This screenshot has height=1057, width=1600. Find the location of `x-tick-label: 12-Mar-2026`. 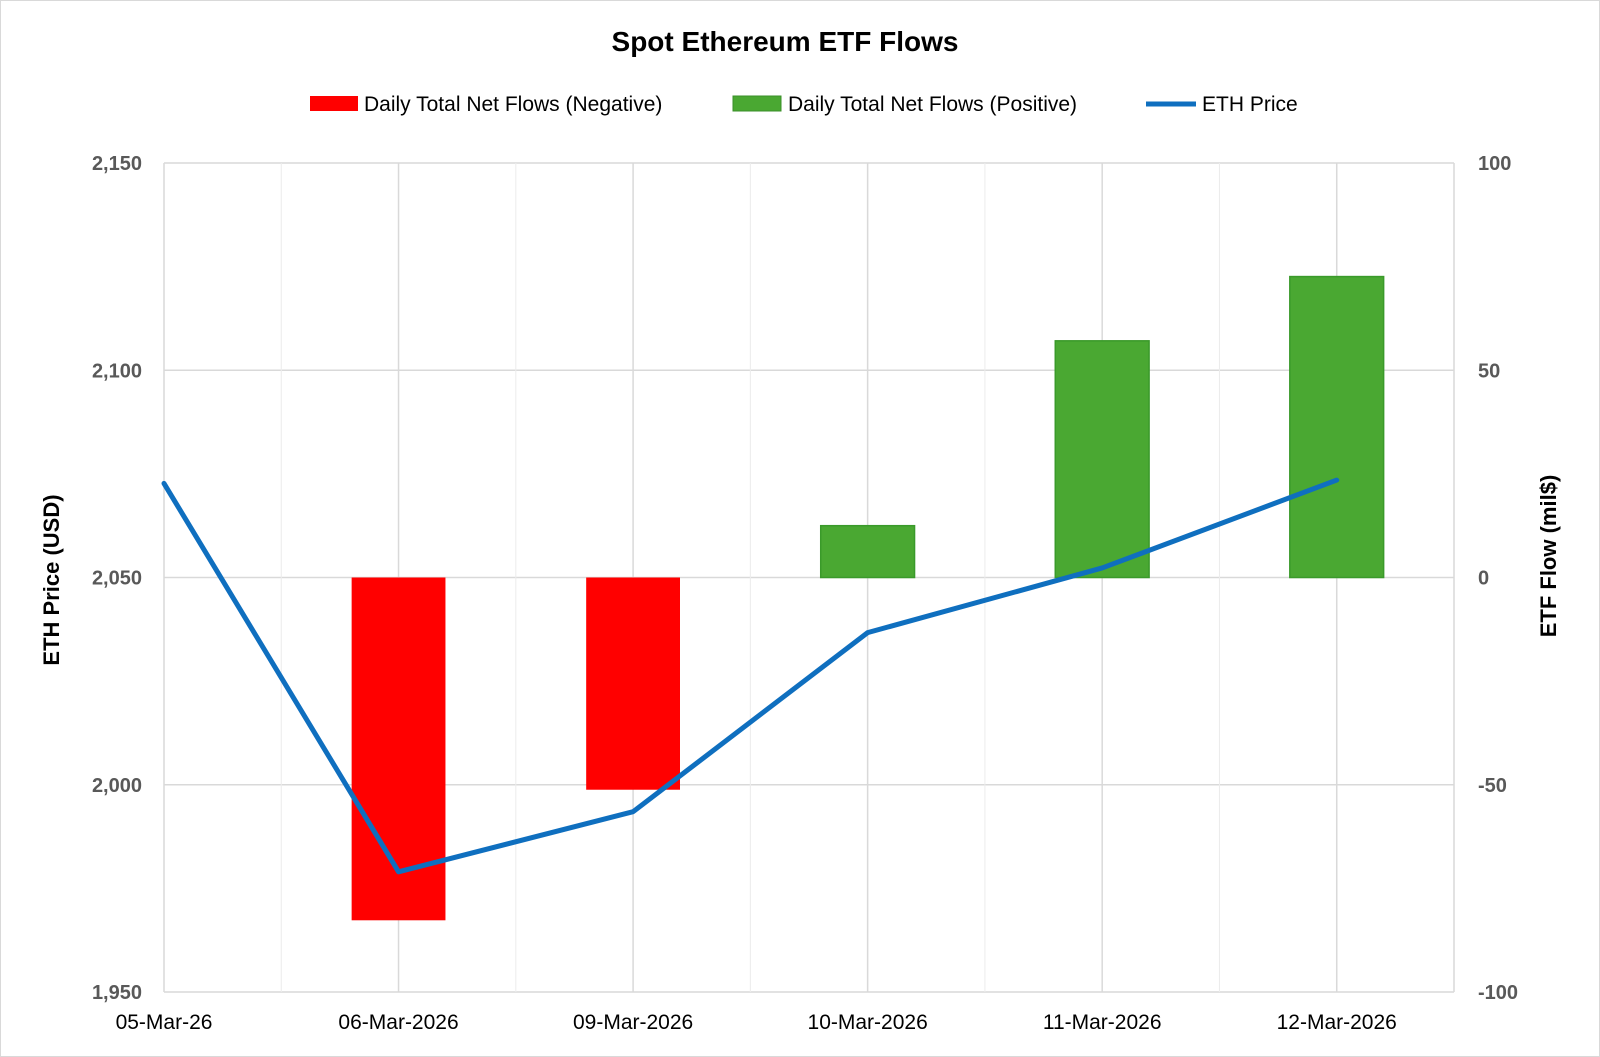

x-tick-label: 12-Mar-2026 is located at coordinates (1337, 1022).